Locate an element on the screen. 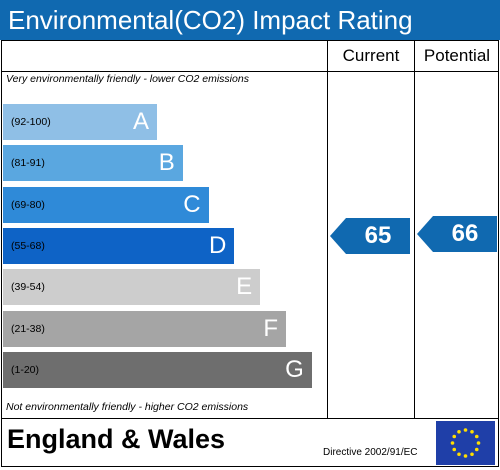 The width and height of the screenshot is (500, 470). band-letter: E is located at coordinates (244, 287).